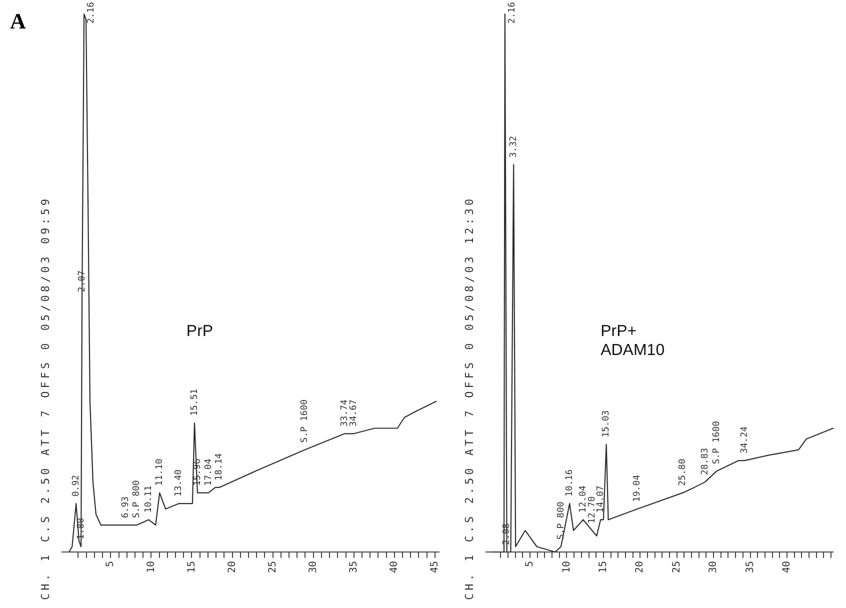 The width and height of the screenshot is (846, 608). What do you see at coordinates (637, 488) in the screenshot?
I see `annotation: 19.04` at bounding box center [637, 488].